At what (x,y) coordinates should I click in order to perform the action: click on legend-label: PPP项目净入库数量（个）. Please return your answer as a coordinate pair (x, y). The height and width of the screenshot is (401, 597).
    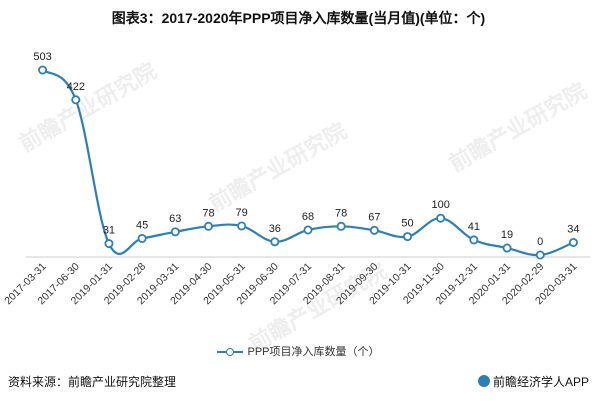
    Looking at the image, I should click on (313, 352).